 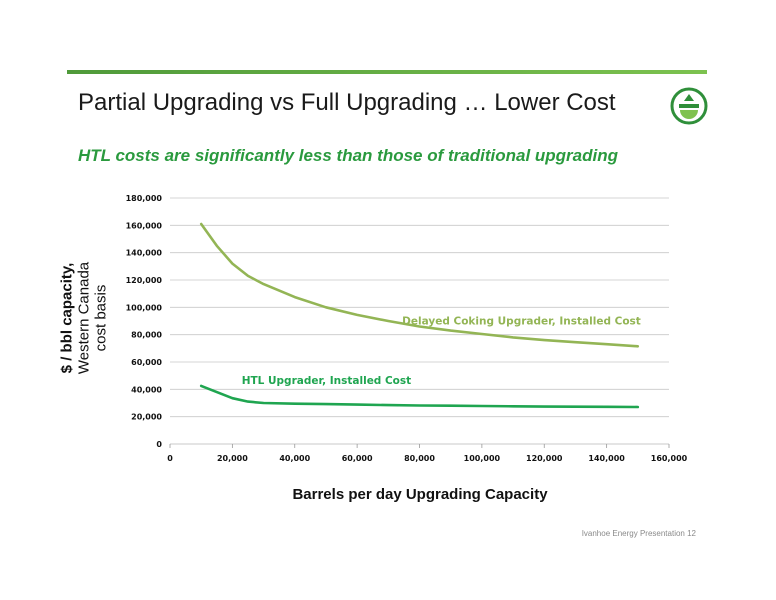 What do you see at coordinates (159, 444) in the screenshot?
I see `y-tick-label: 0` at bounding box center [159, 444].